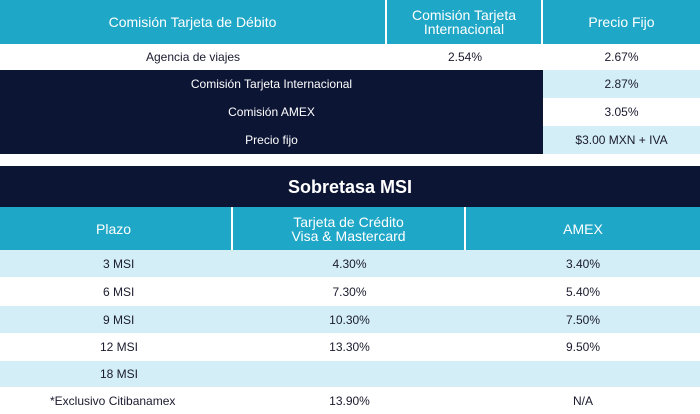 The height and width of the screenshot is (414, 700). Describe the element at coordinates (116, 400) in the screenshot. I see `table-row-plazo: *Exclusivo Citibanamex` at that location.